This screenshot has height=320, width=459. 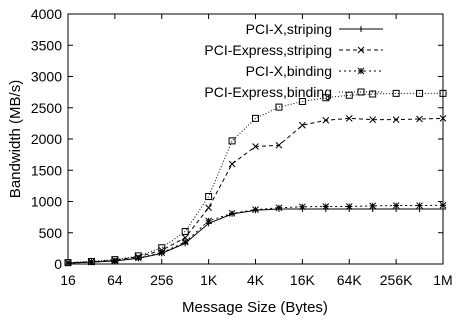 I want to click on y-tick-label: 2500, so click(x=46, y=108).